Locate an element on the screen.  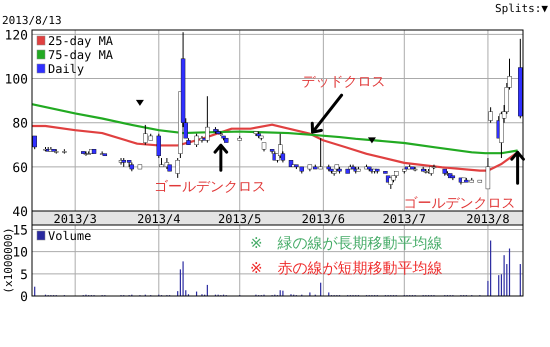
text: Splits:▼ is located at coordinates (521, 8).